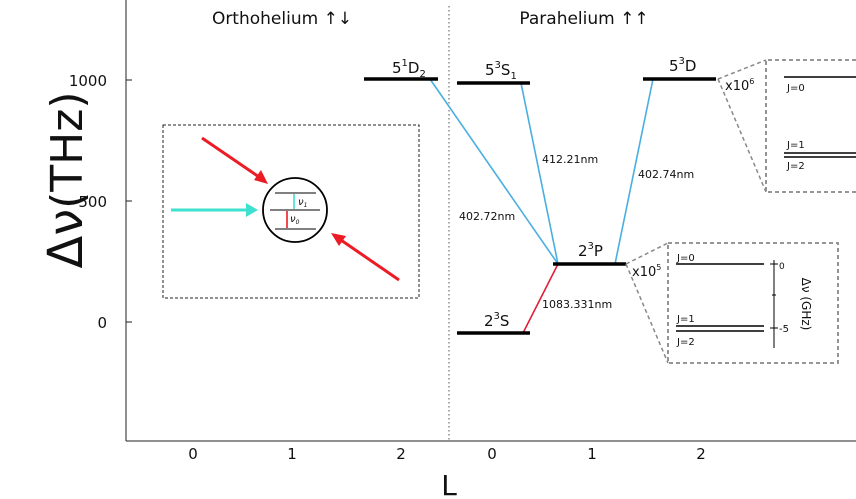  Describe the element at coordinates (634, 171) in the screenshot. I see `transition-5-3d-to-2-3p` at that location.